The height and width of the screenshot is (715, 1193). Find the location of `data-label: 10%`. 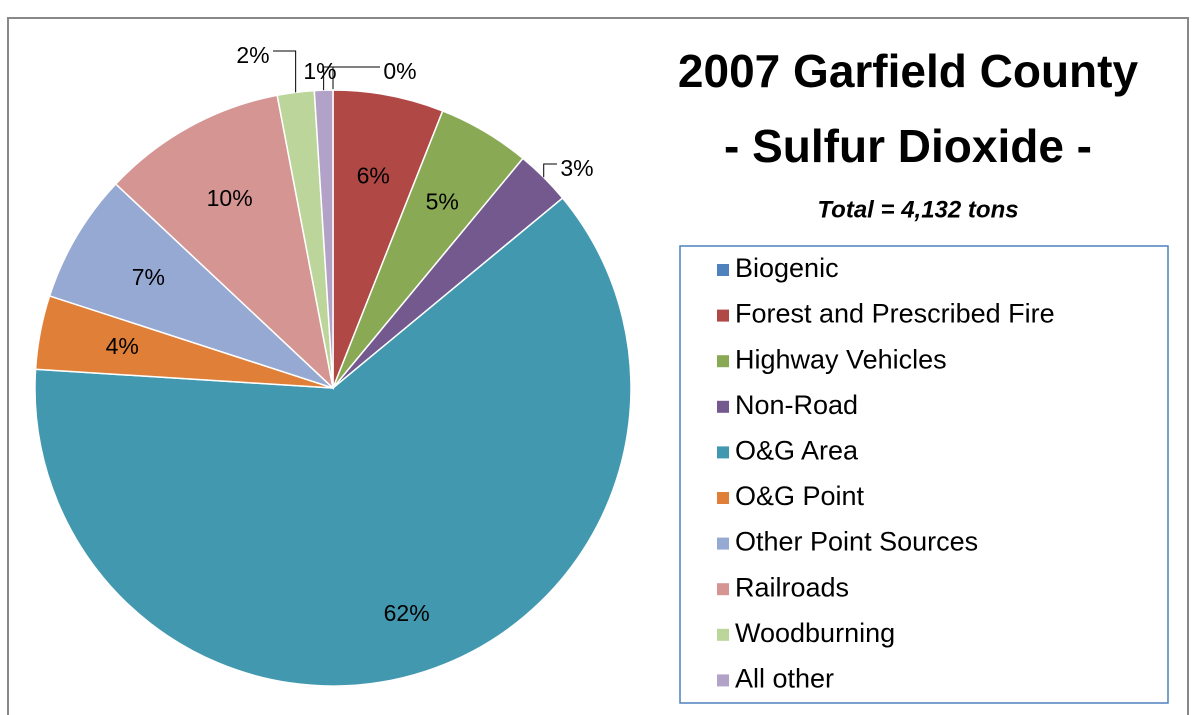

data-label: 10% is located at coordinates (230, 198).